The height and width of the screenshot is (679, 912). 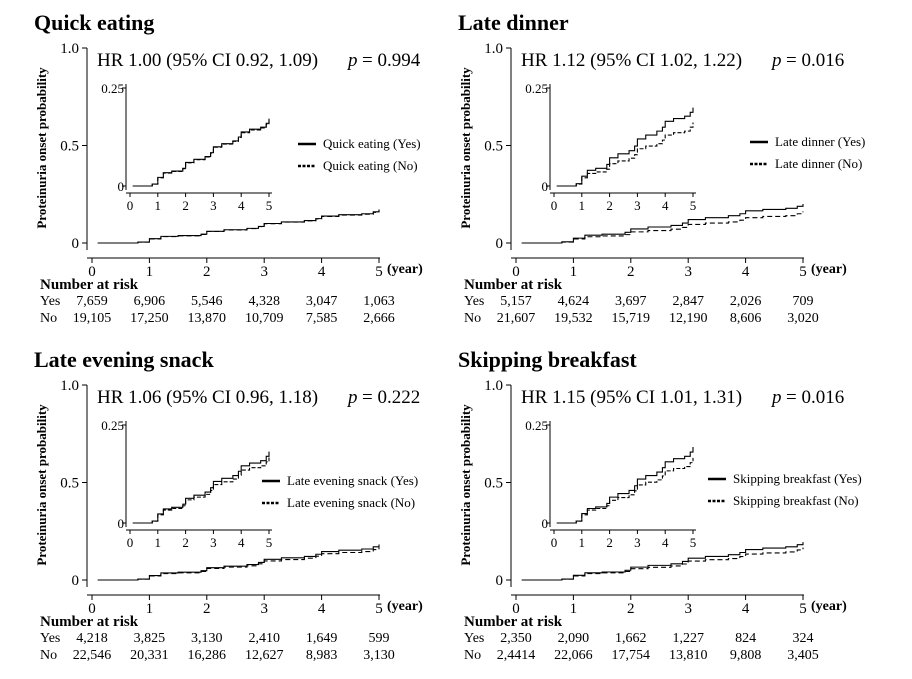 I want to click on hazard-ratio: HR 1.06 (95% CI 0.96, 1.18), so click(x=207, y=397).